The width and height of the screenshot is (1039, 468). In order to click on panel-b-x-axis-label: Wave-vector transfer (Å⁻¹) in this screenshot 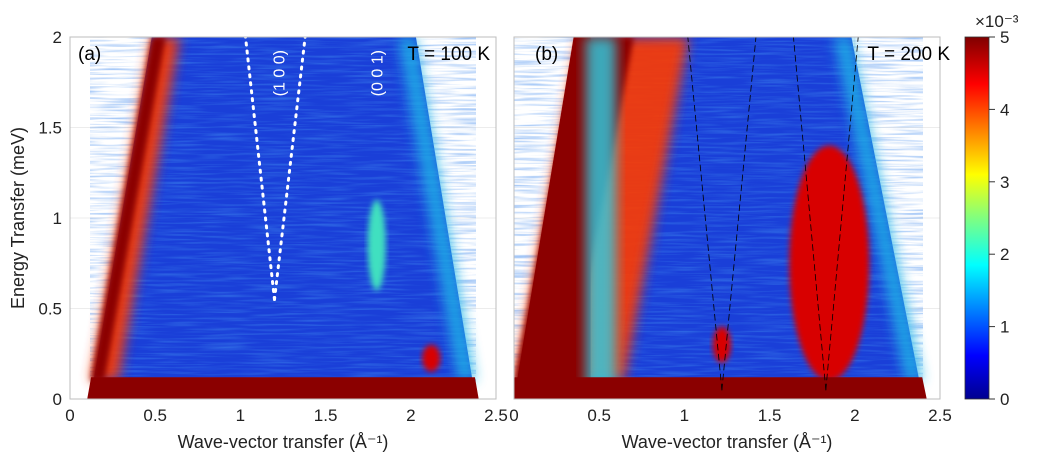, I will do `click(727, 442)`.